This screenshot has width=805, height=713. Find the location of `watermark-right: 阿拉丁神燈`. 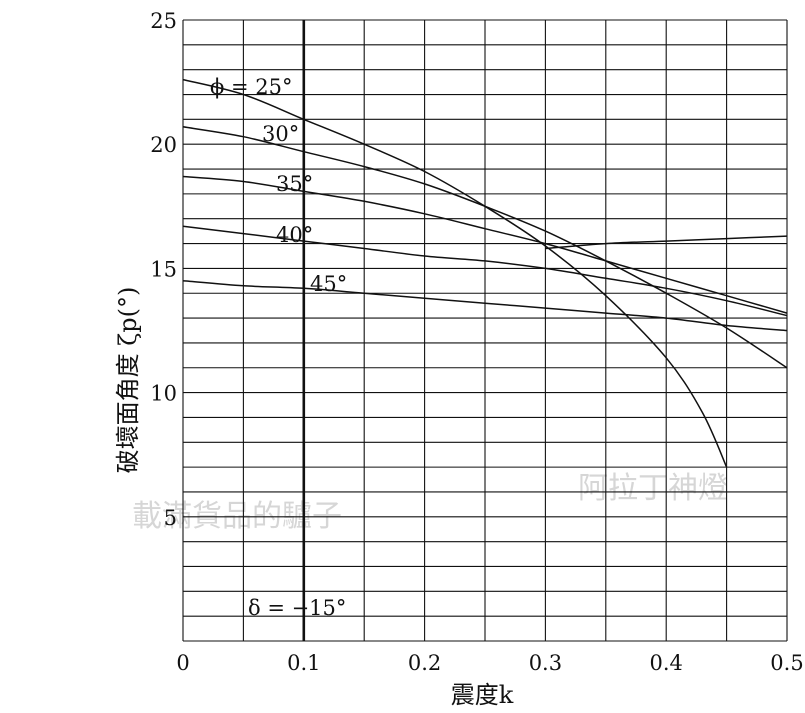

watermark-right: 阿拉丁神燈 is located at coordinates (653, 488).